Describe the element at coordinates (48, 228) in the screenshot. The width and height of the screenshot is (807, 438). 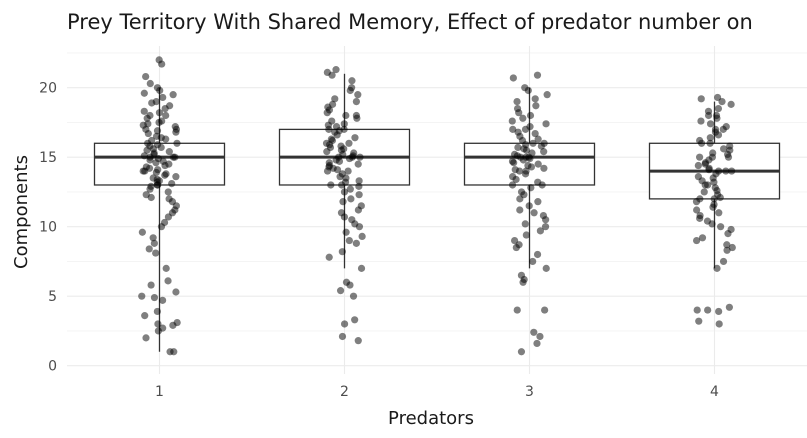
I see `y-tick-label: 10` at that location.